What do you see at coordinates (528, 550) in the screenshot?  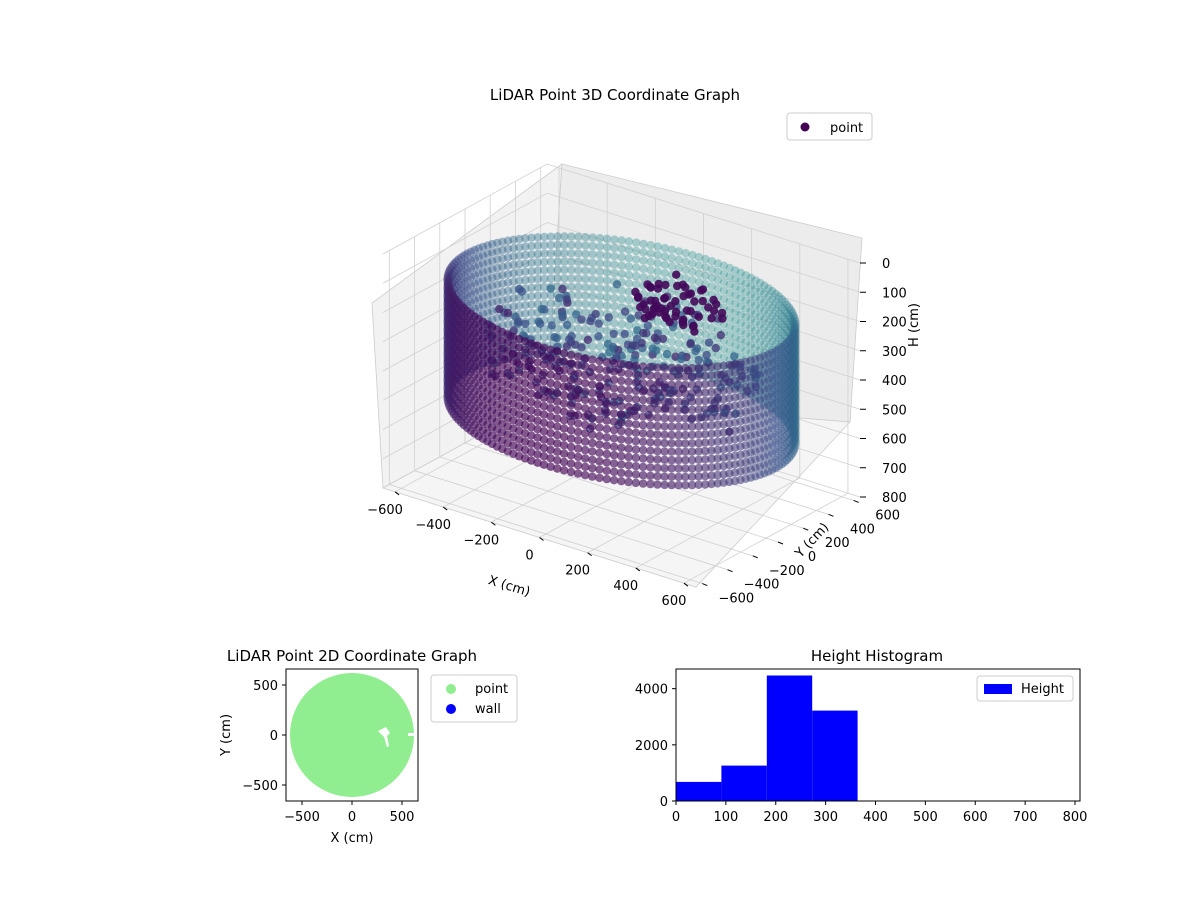 I see `x-axis-3d: −600 −400 −200 0 200 400 600` at bounding box center [528, 550].